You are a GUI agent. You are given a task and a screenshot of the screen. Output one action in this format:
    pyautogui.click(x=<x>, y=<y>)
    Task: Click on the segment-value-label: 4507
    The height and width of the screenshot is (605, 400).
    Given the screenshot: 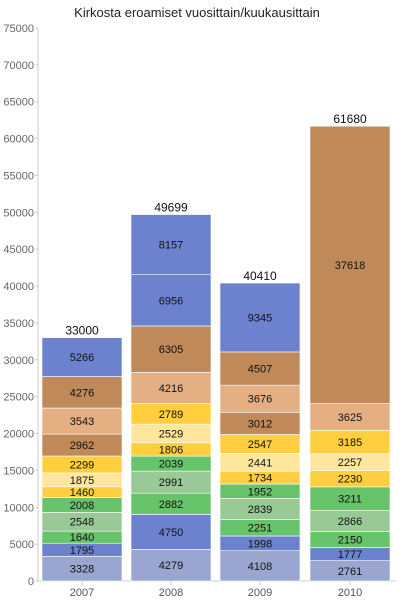 What is the action you would take?
    pyautogui.click(x=260, y=370)
    